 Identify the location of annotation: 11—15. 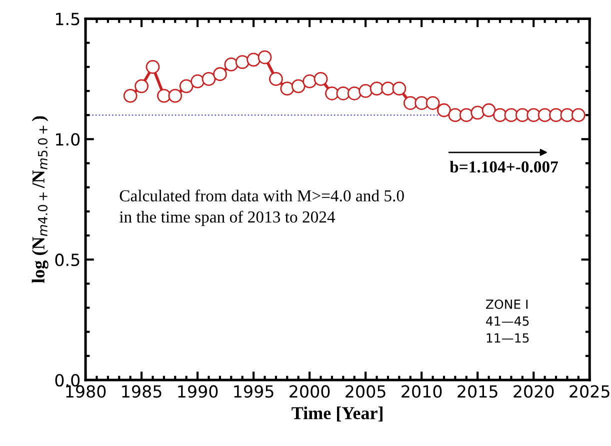
(507, 338).